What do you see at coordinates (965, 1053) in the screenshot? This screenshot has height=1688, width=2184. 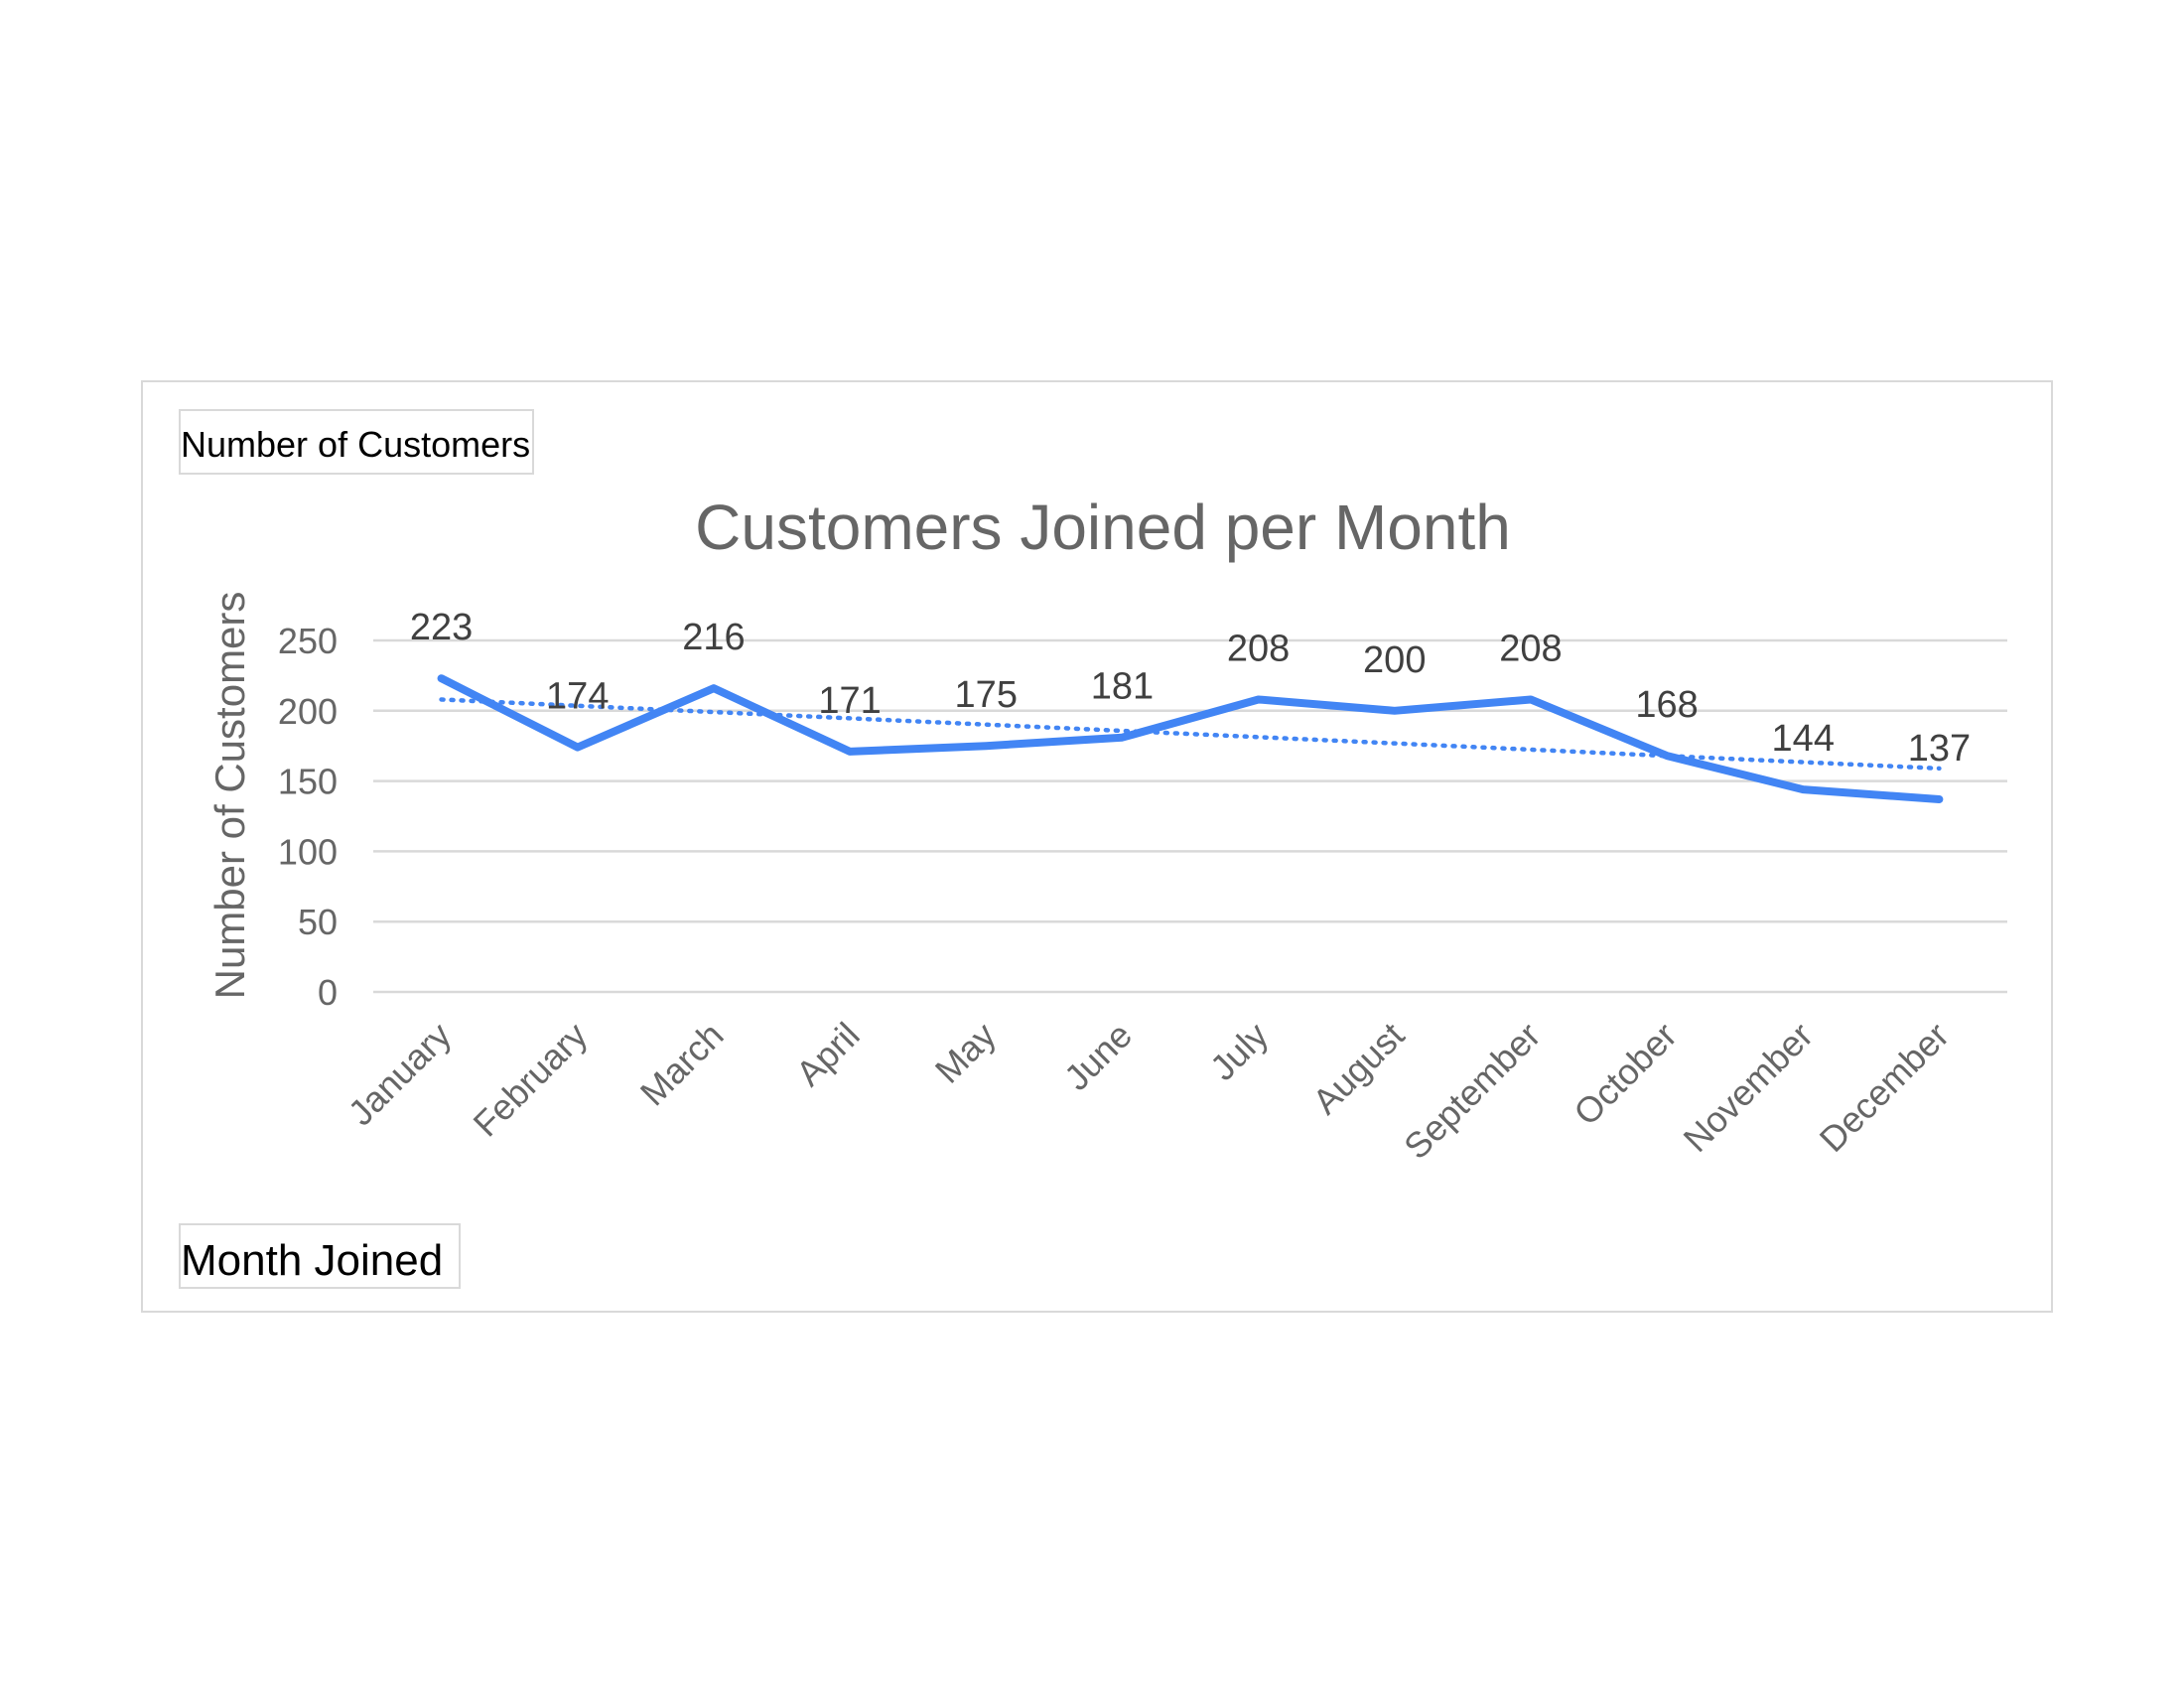 I see `x-tick-label-may: May` at bounding box center [965, 1053].